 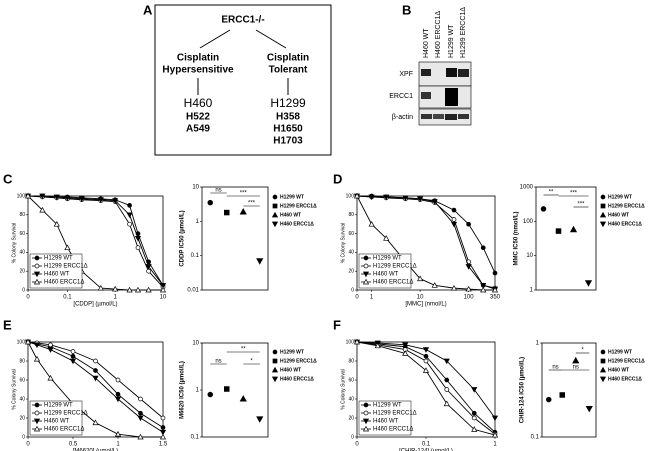 I want to click on lane-label: H460 ERCC1Δ, so click(x=438, y=34).